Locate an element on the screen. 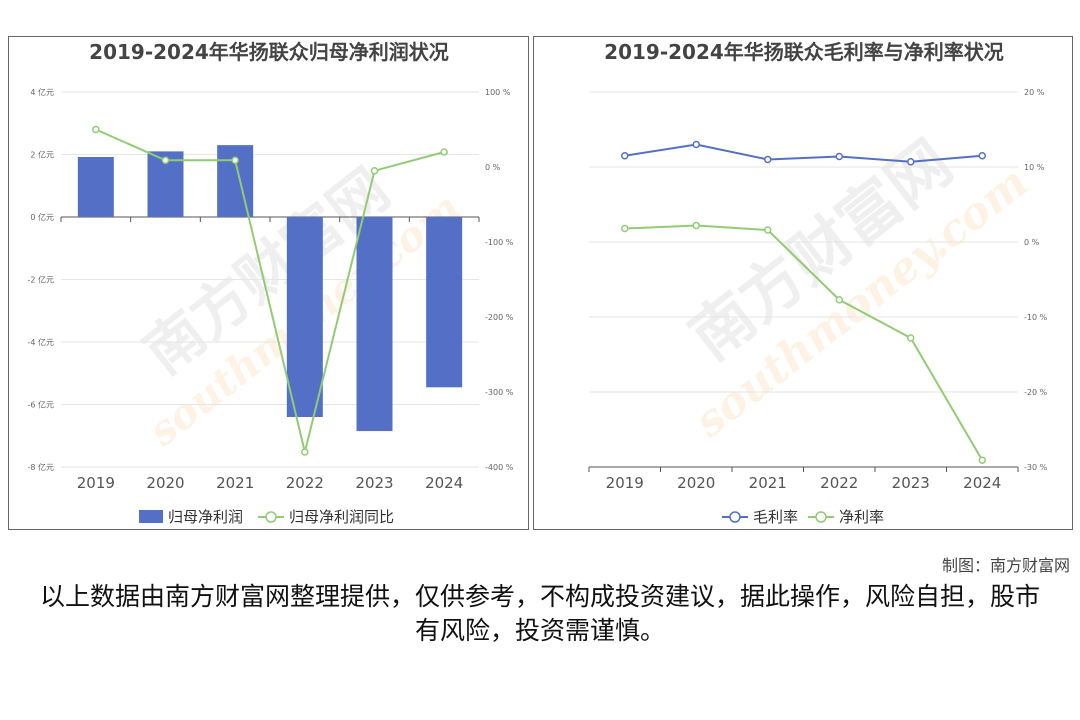 The height and width of the screenshot is (720, 1080). y-left-tick-label: -6 亿元 is located at coordinates (40, 405).